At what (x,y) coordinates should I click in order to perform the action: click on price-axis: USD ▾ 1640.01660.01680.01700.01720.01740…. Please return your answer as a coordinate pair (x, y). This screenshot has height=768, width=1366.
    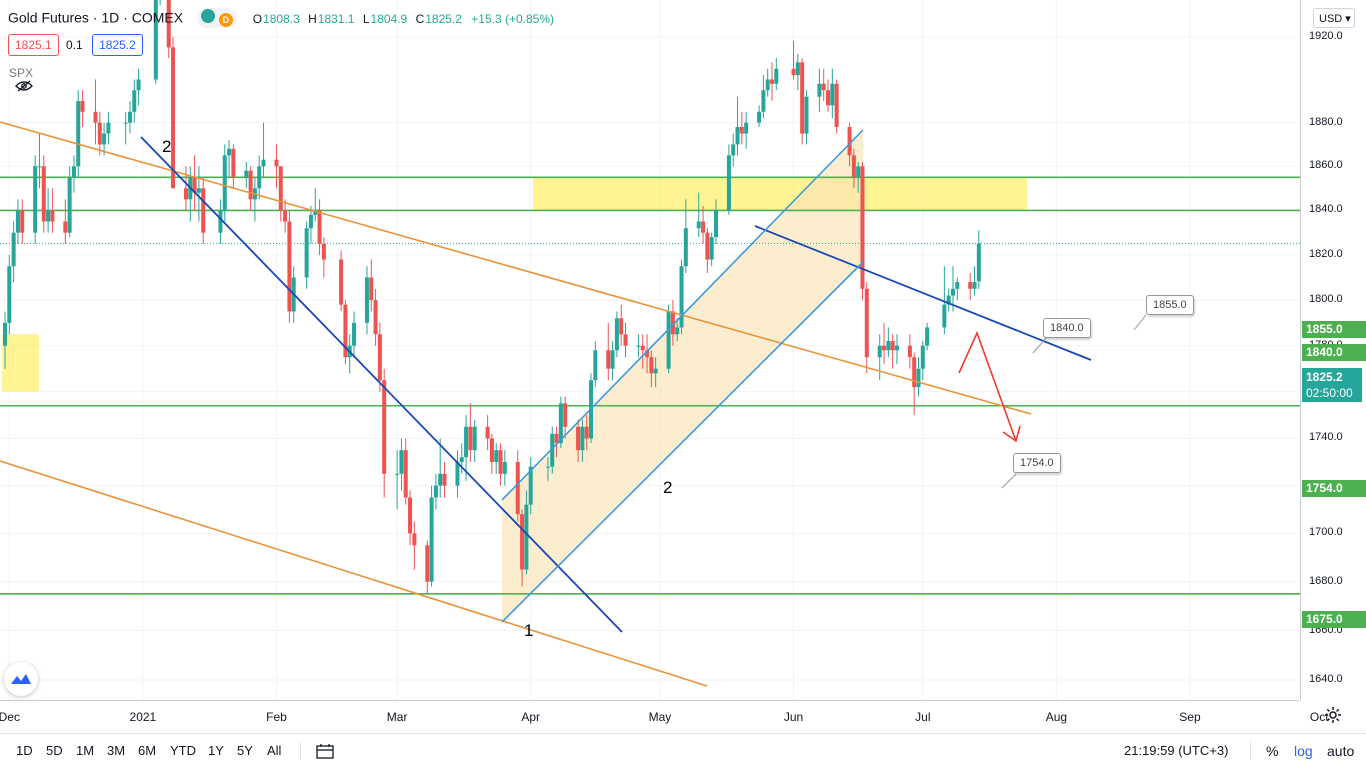
    Looking at the image, I should click on (1333, 350).